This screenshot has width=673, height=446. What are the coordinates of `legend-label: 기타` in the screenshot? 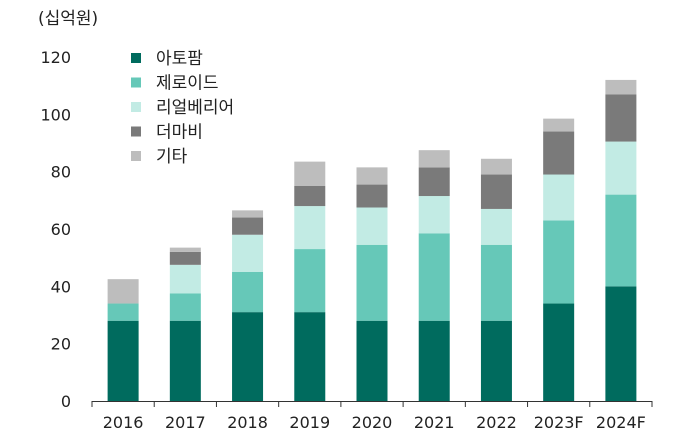 It's located at (172, 157).